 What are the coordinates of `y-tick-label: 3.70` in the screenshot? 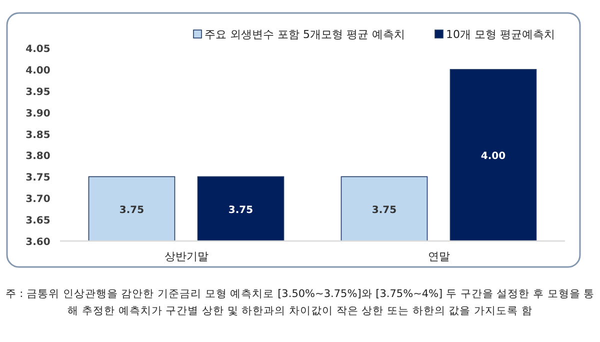 It's located at (38, 200).